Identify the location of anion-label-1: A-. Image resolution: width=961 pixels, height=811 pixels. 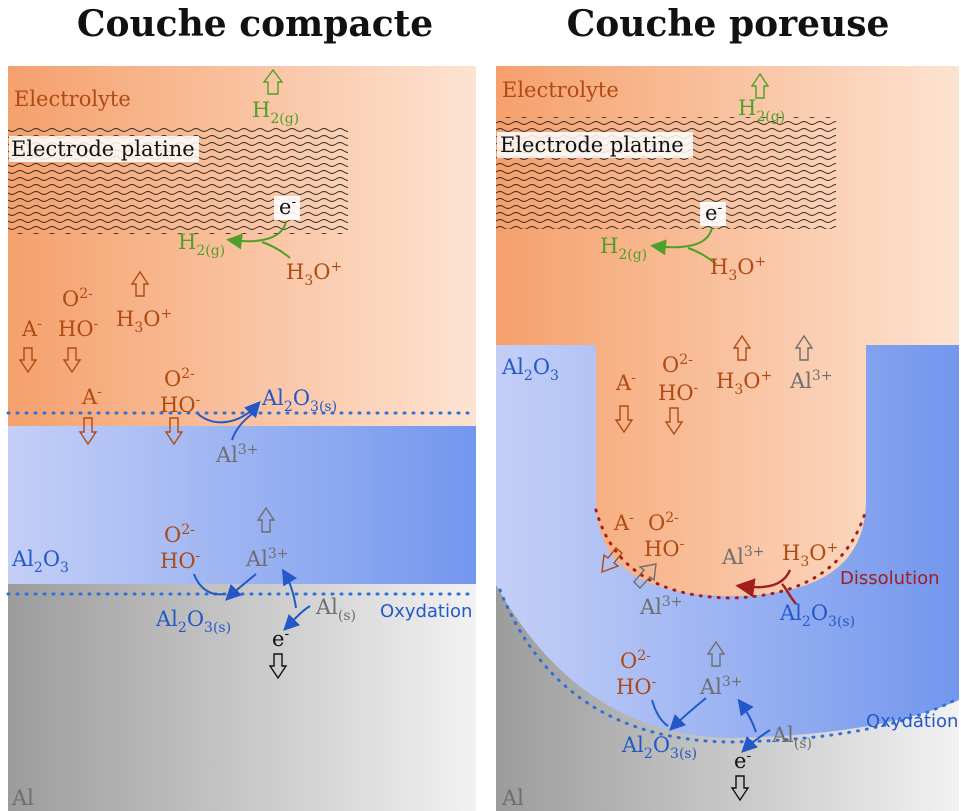
(31, 328).